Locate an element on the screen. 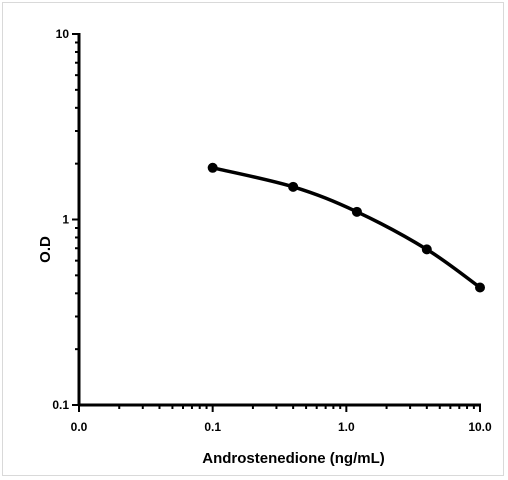 This screenshot has height=480, width=508. x-tick-label: 0.0 is located at coordinates (79, 427).